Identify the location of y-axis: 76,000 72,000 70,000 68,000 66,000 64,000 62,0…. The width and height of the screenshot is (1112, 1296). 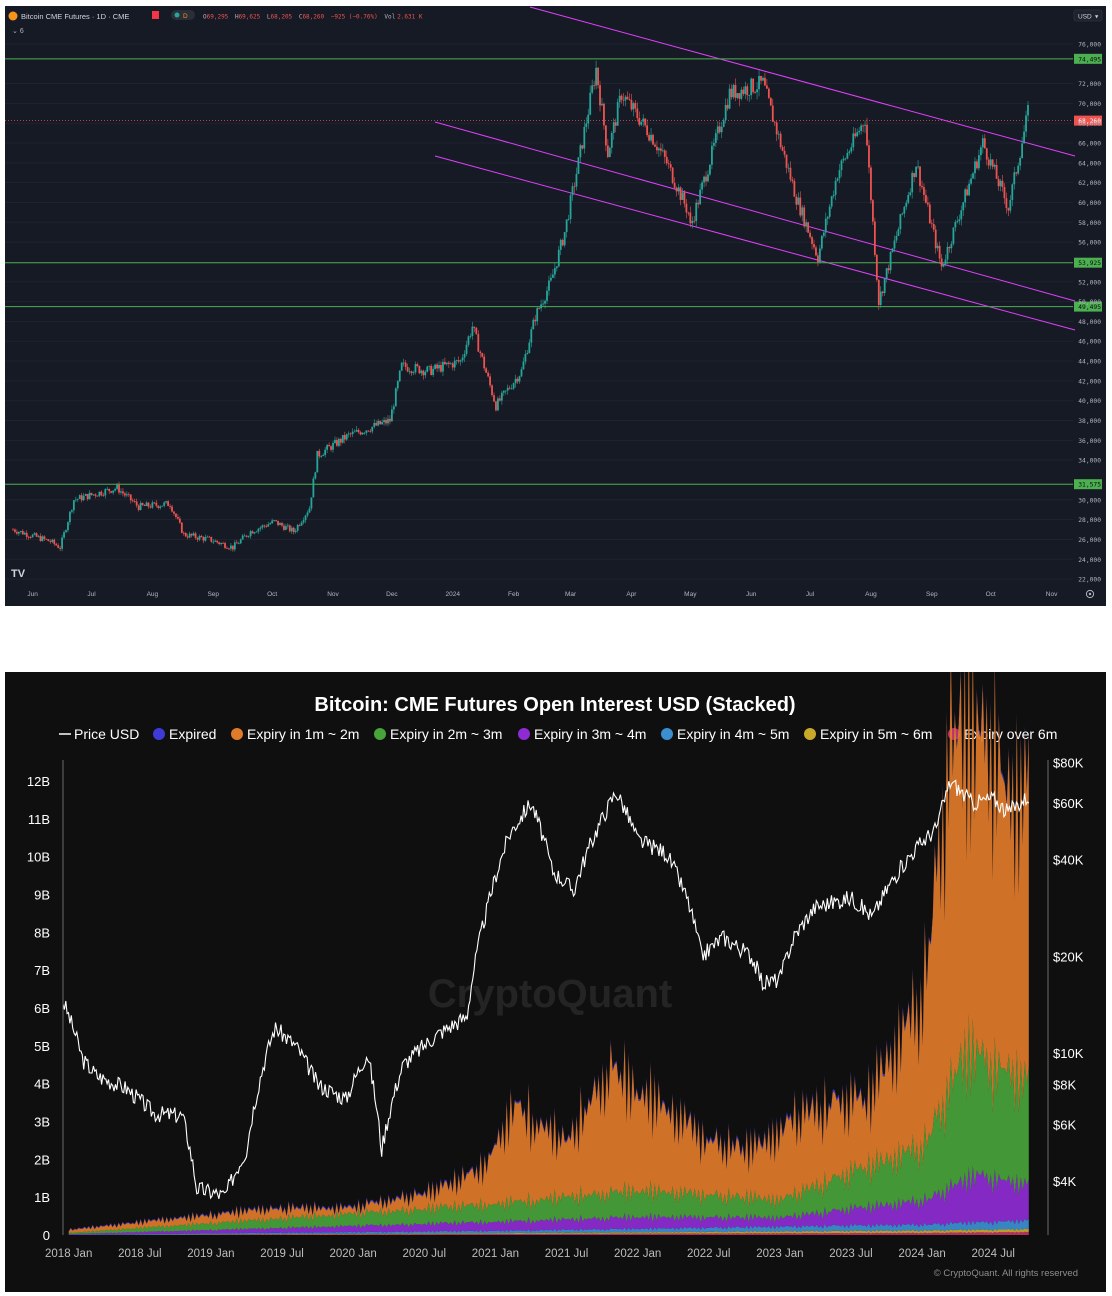
(1089, 312).